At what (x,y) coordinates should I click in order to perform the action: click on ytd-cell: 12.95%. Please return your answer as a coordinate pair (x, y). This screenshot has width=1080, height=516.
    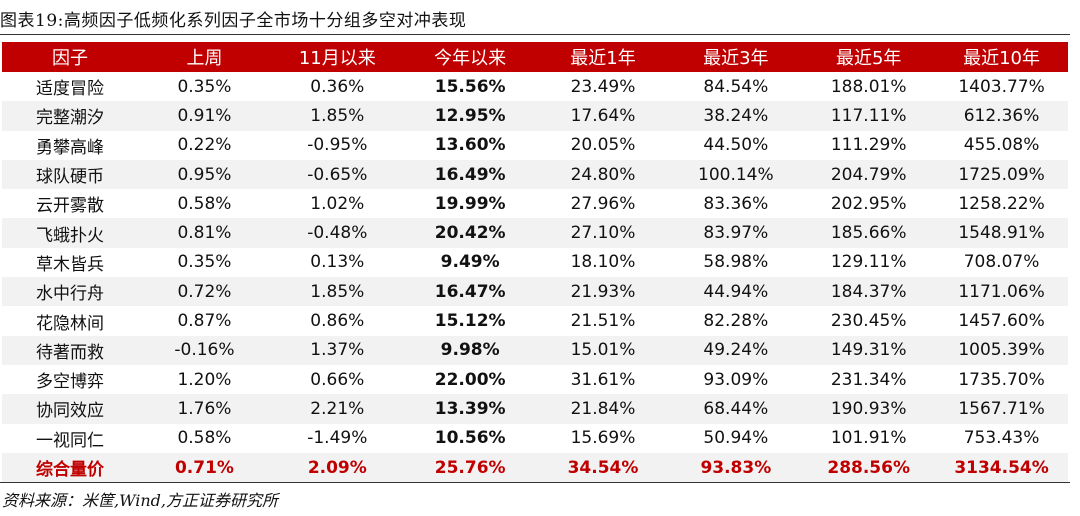
    Looking at the image, I should click on (470, 116).